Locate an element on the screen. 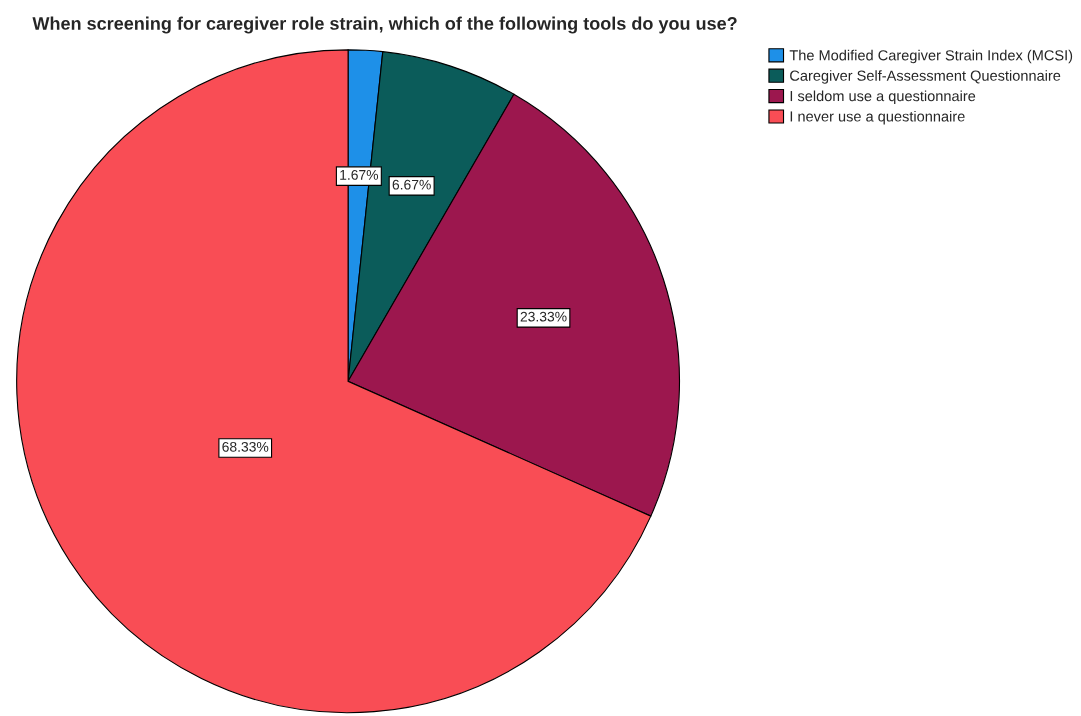  legend-label: The Modified Caregiver Strain Index (MCSI) is located at coordinates (931, 56).